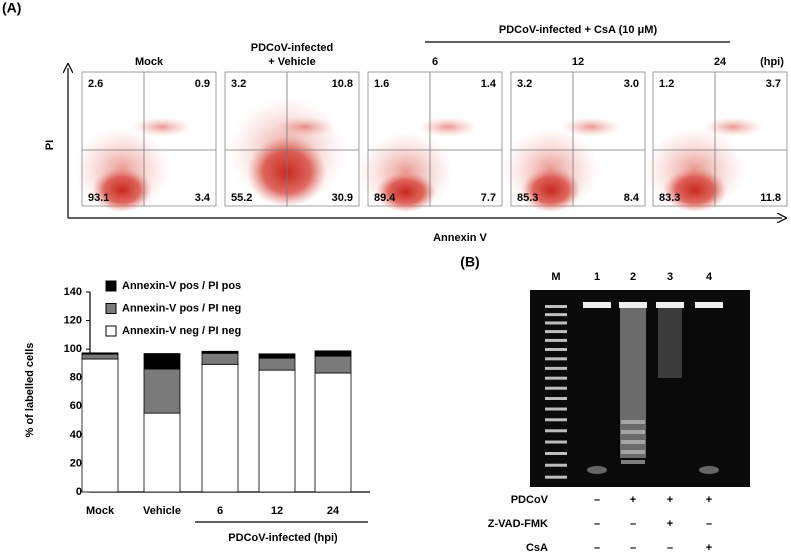 This screenshot has height=553, width=791. Describe the element at coordinates (50, 145) in the screenshot. I see `flow-y-label: PI` at that location.